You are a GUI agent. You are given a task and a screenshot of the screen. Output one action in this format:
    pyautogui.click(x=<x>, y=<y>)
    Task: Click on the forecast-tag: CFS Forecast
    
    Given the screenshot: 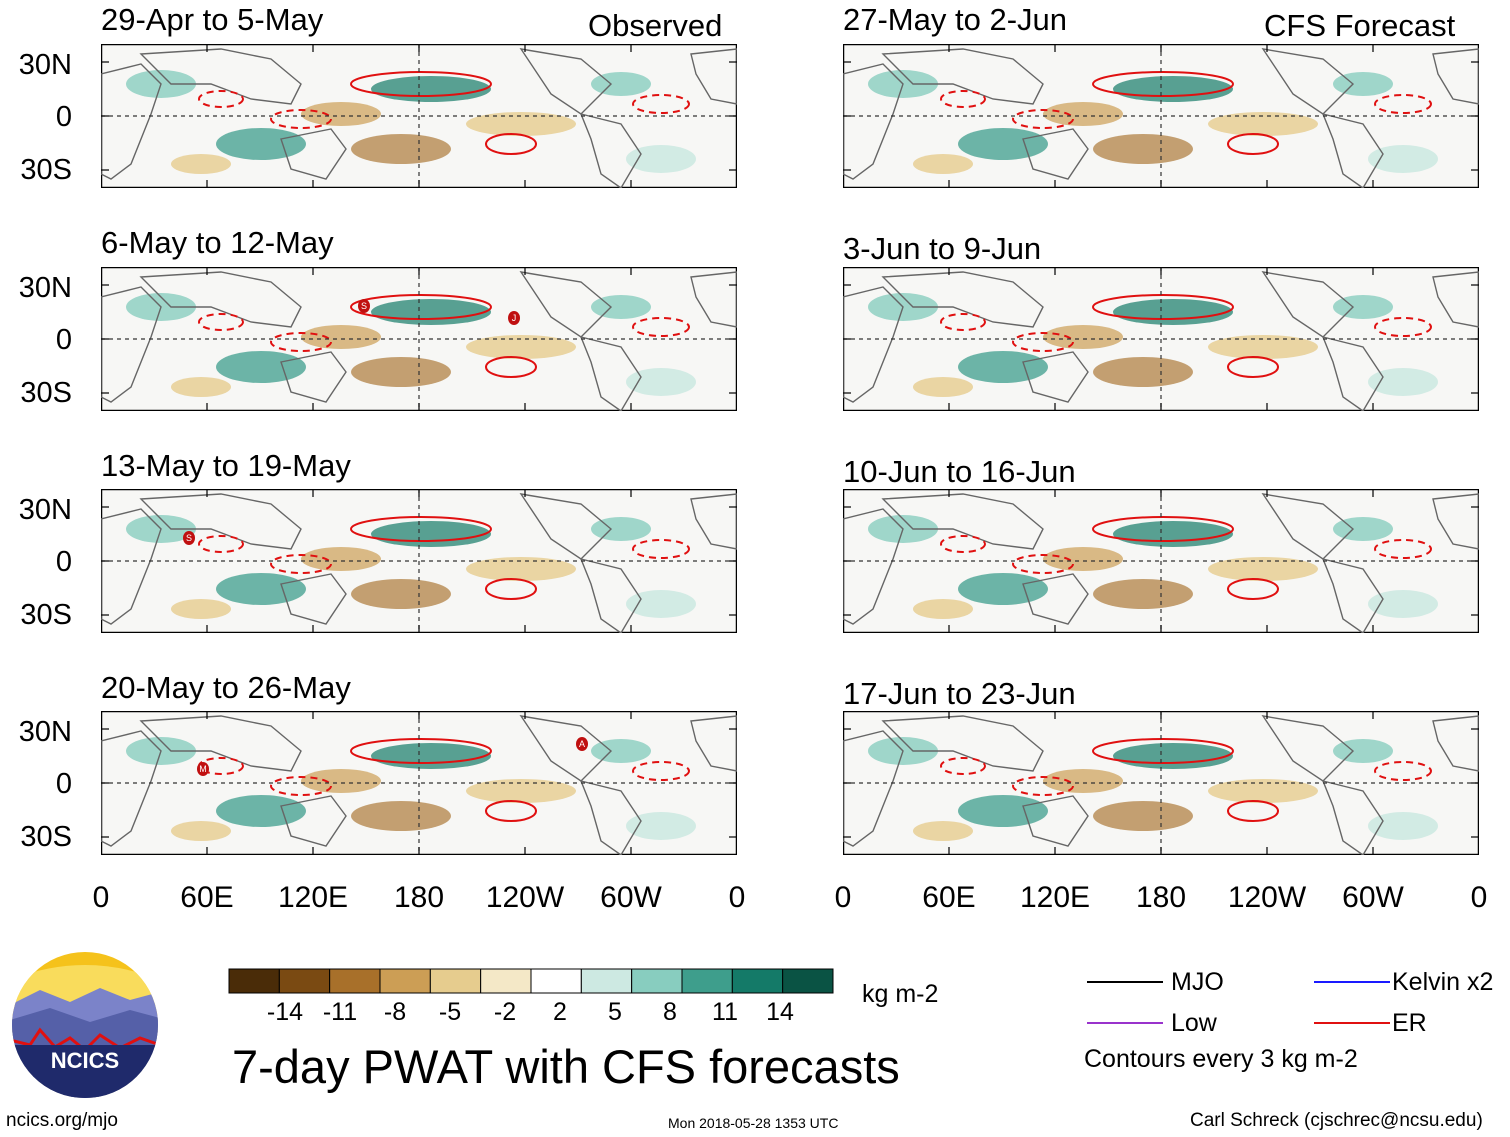 What is the action you would take?
    pyautogui.click(x=1360, y=25)
    